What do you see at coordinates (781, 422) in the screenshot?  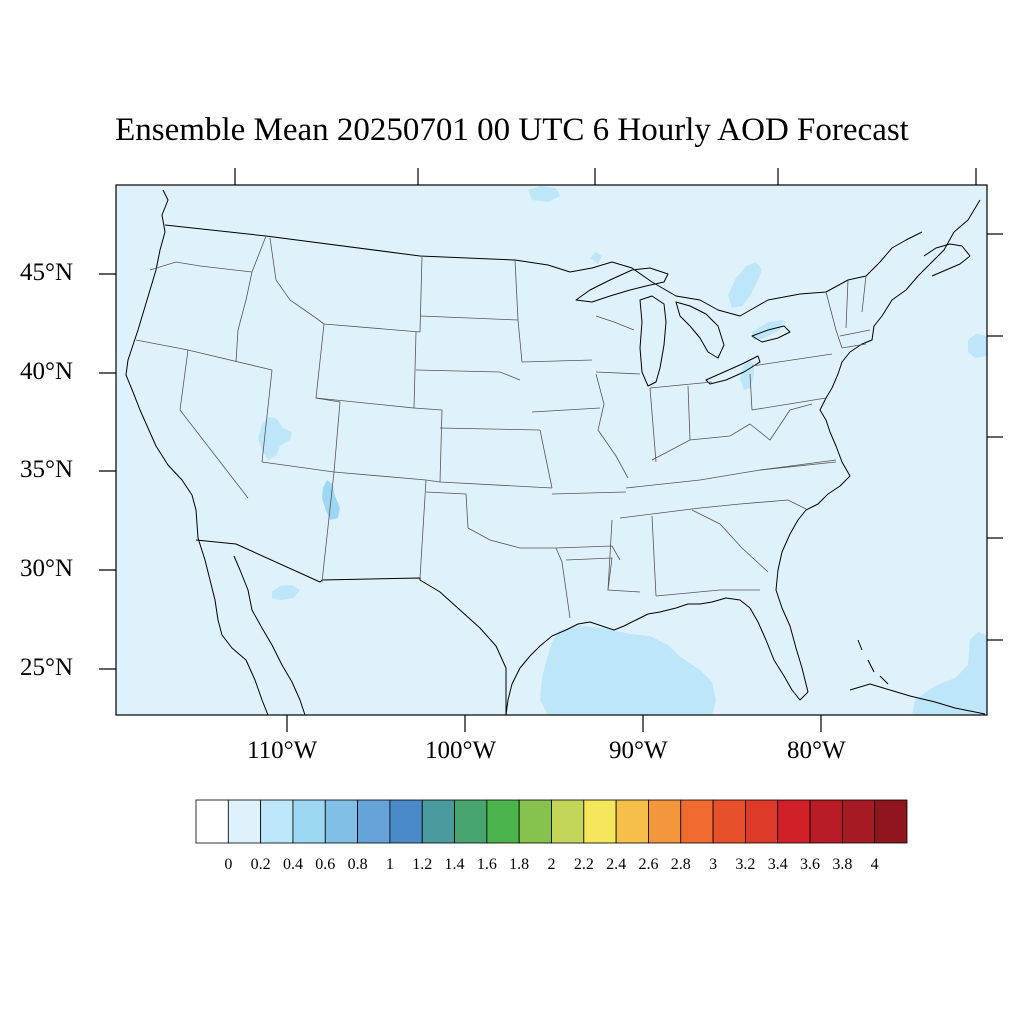 I see `state-line-wv-va` at bounding box center [781, 422].